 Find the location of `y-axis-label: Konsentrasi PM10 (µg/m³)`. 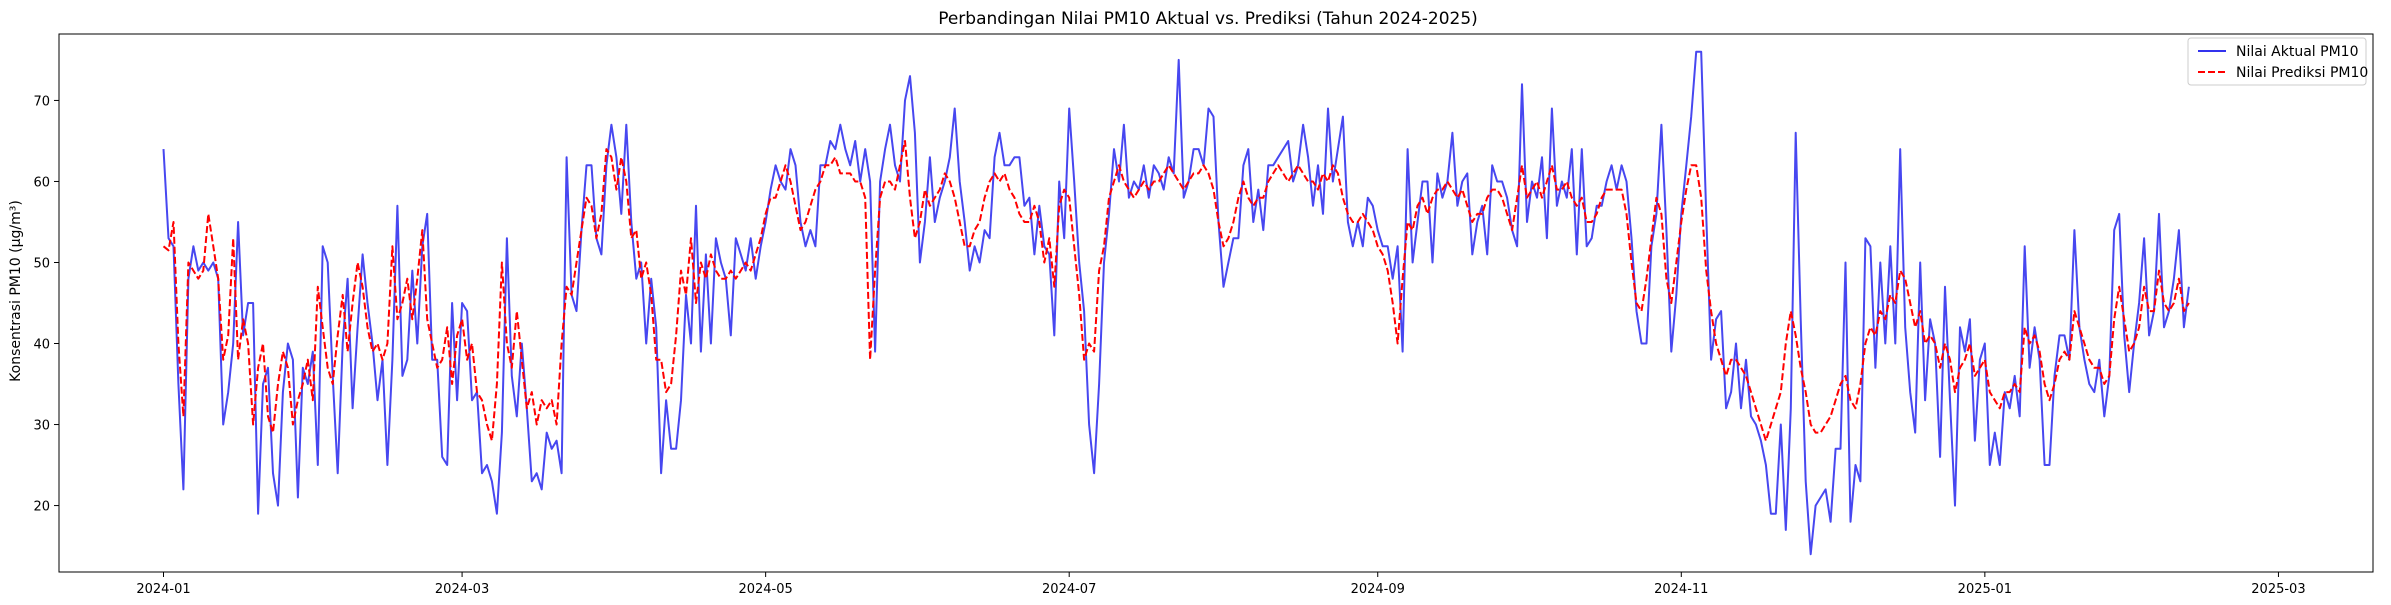

y-axis-label: Konsentrasi PM10 (µg/m³) is located at coordinates (16, 291).